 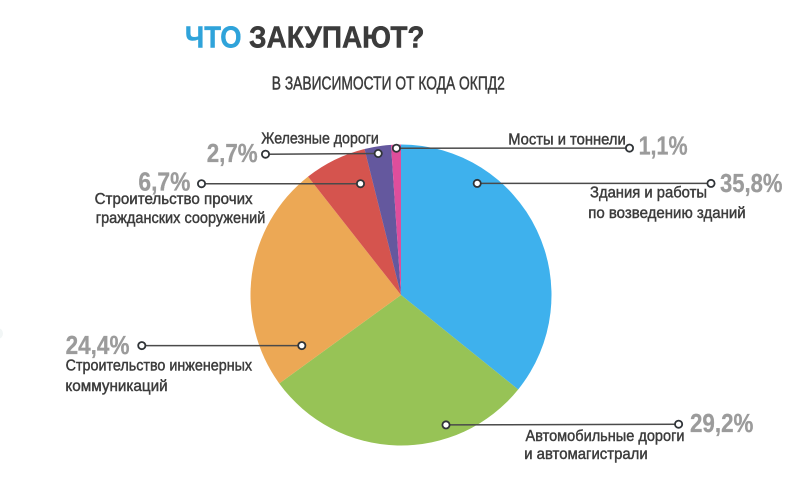 I want to click on svg-text: Железные дороги, so click(x=320, y=139).